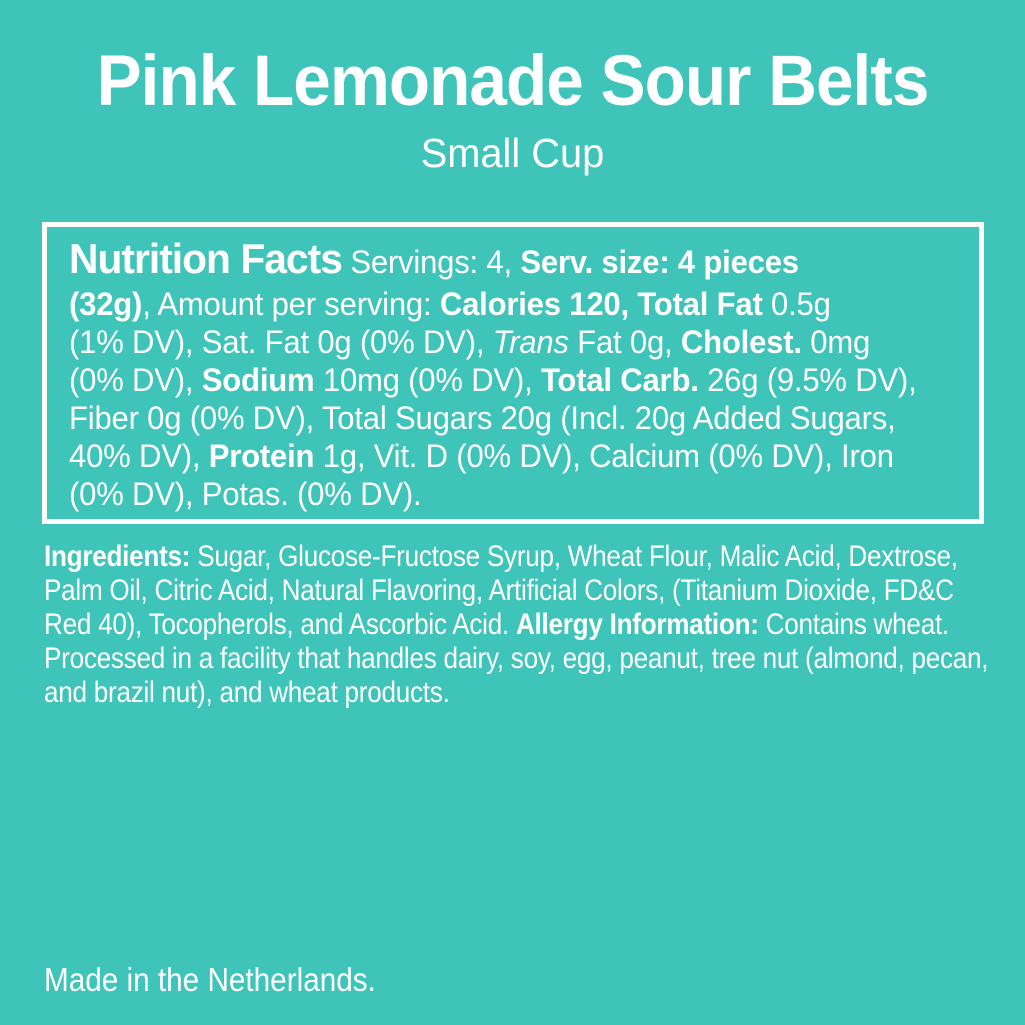 The width and height of the screenshot is (1025, 1025). I want to click on text-segment: Trans, so click(530, 342).